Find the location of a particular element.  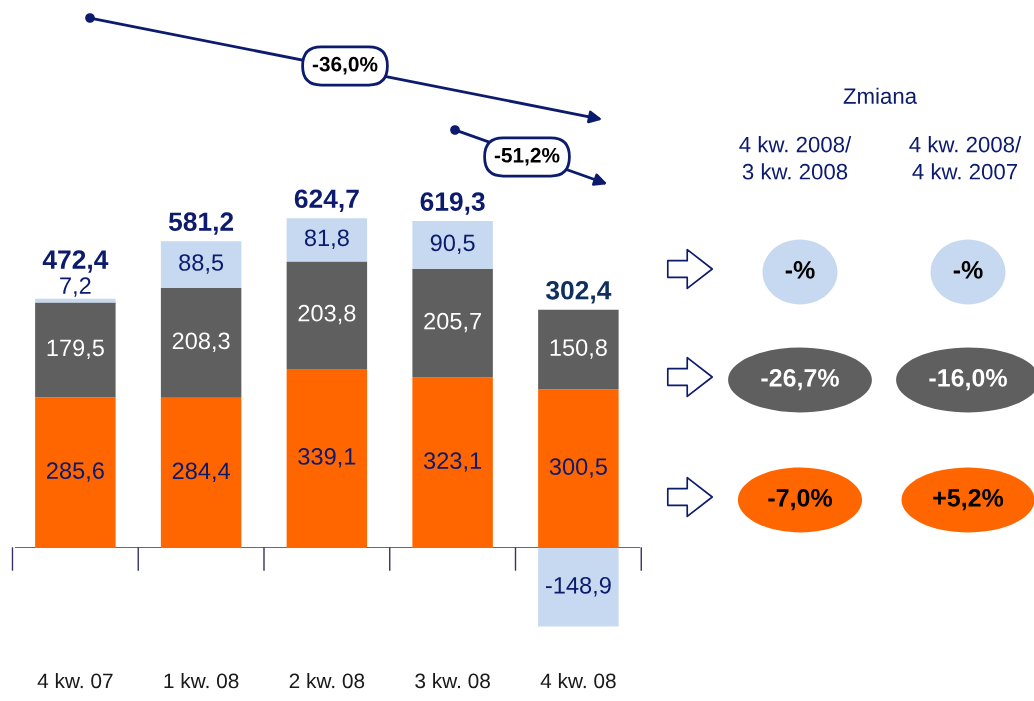

data-label: -148,9 is located at coordinates (578, 586).